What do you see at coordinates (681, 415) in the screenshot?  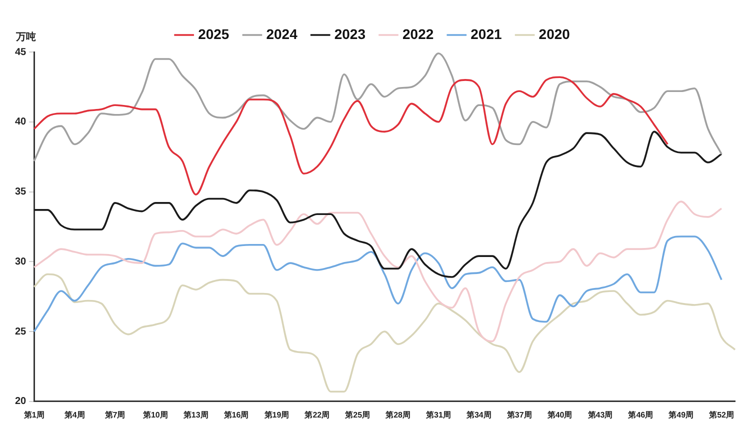 I see `x-tick-label: 第49周` at bounding box center [681, 415].